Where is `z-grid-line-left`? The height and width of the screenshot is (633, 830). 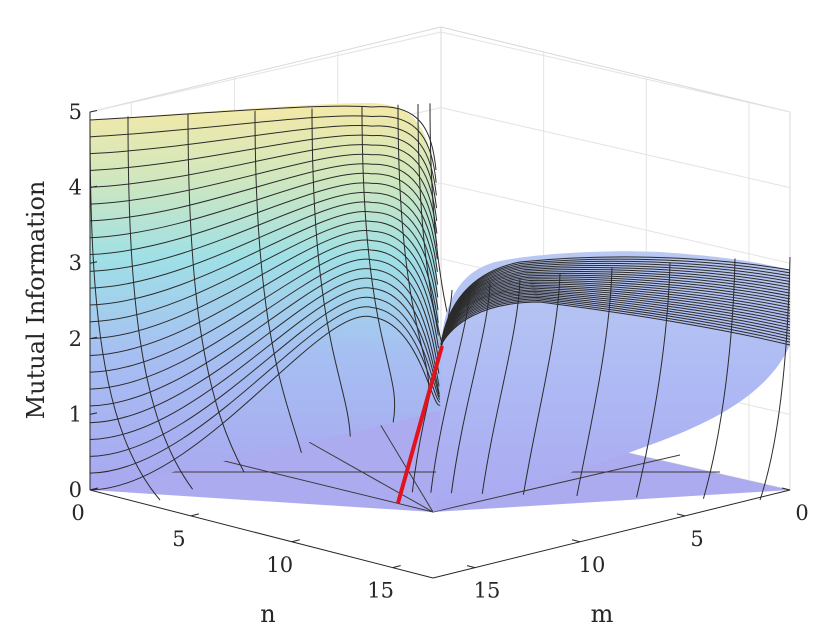 z-grid-line-left is located at coordinates (265, 72).